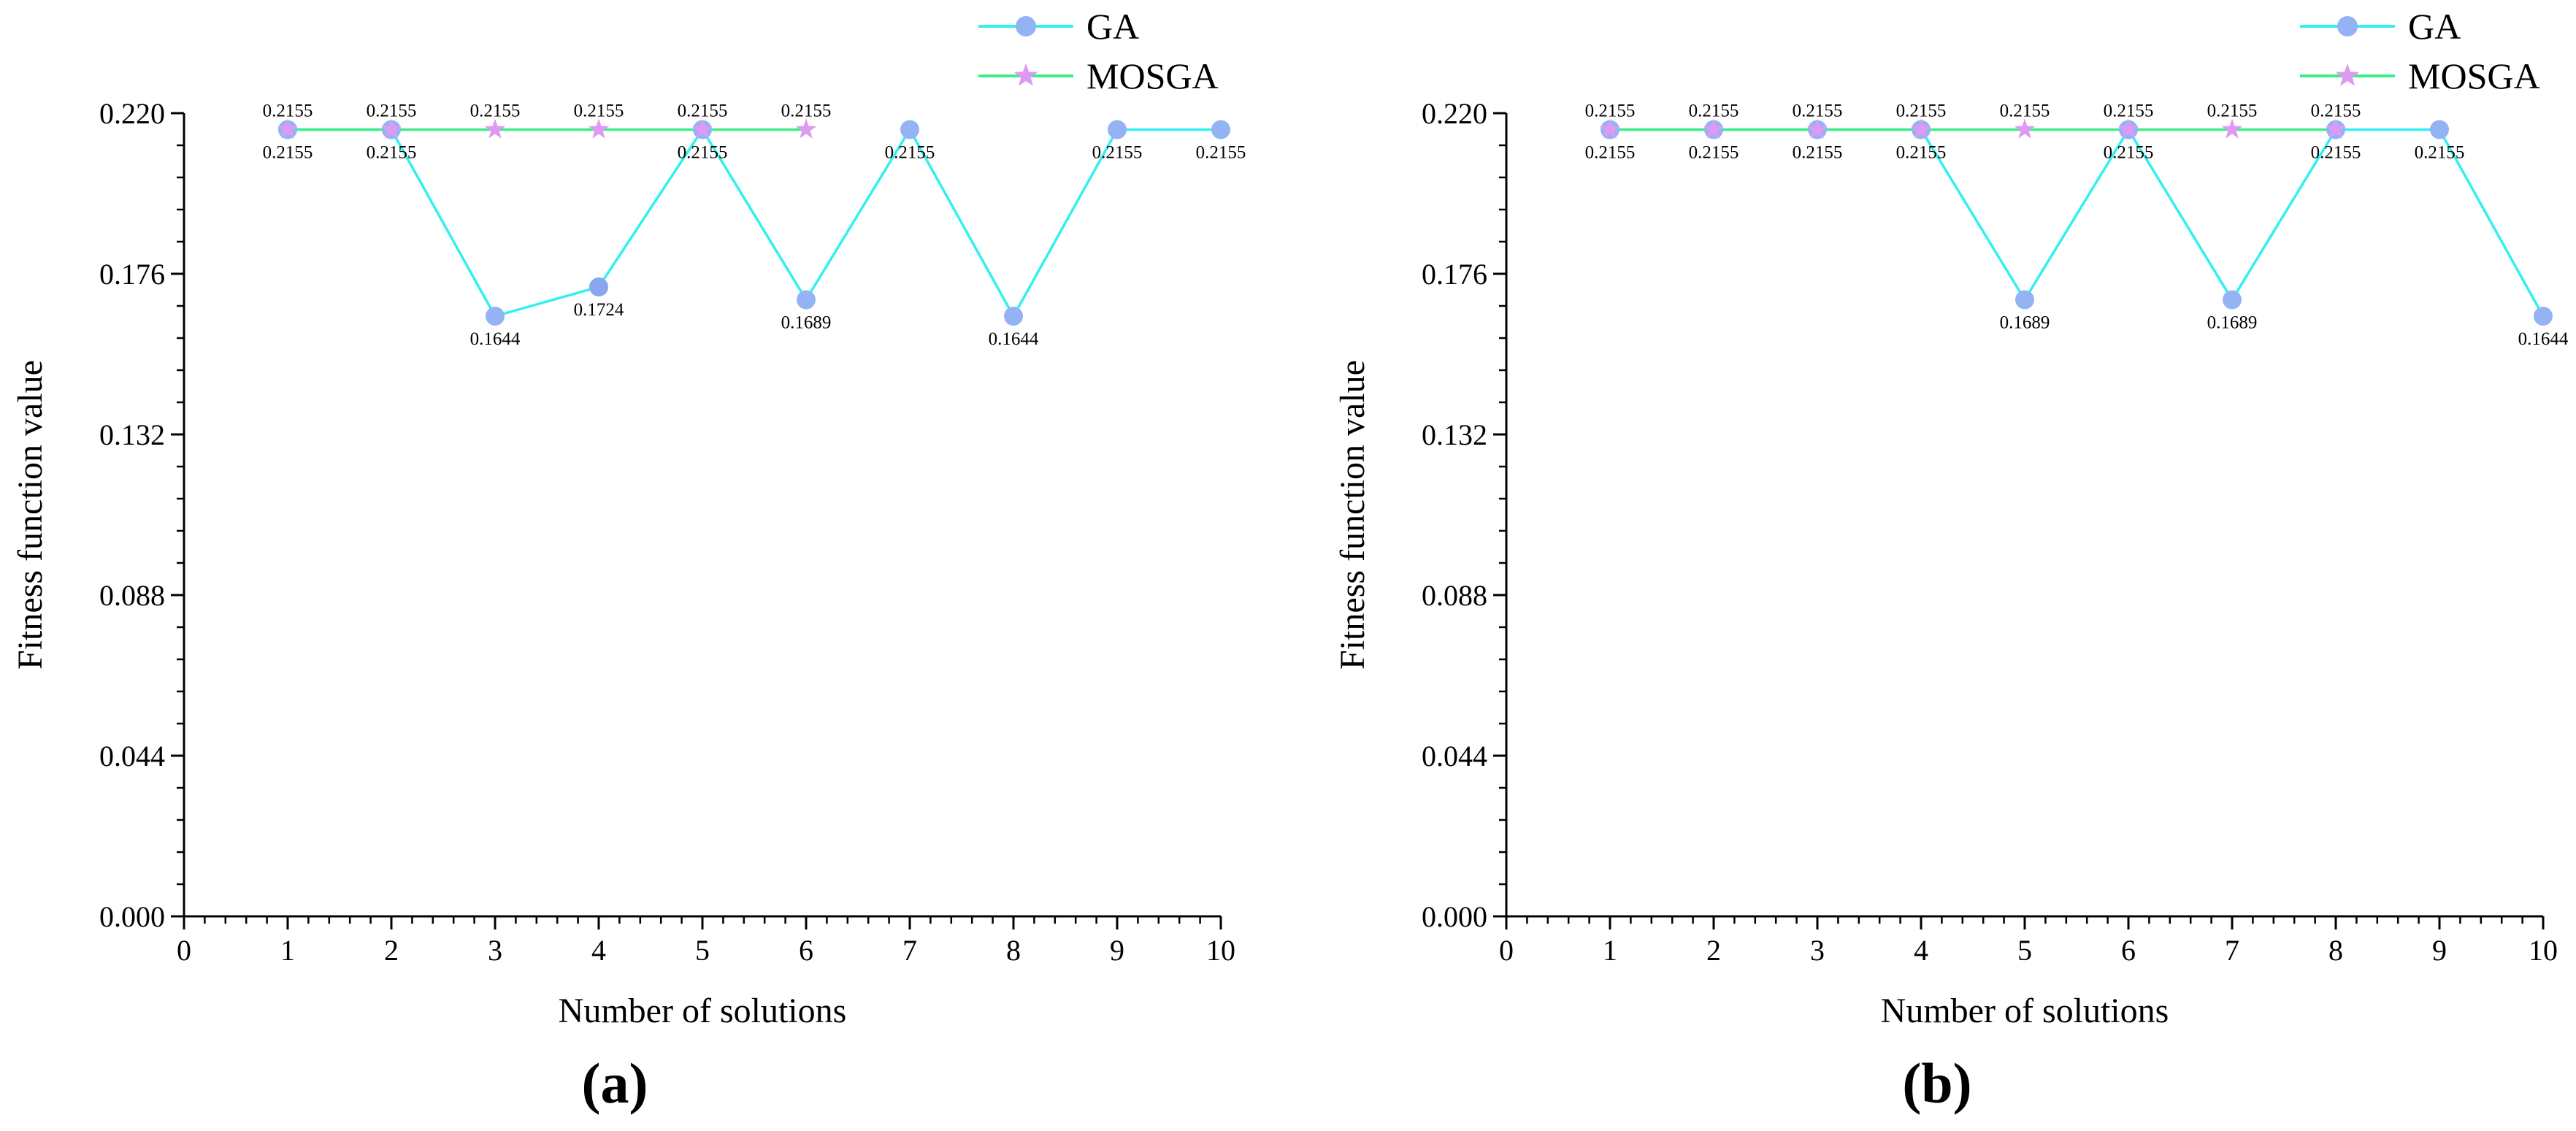 Image resolution: width=2576 pixels, height=1131 pixels. I want to click on x-tick-label: 2, so click(392, 950).